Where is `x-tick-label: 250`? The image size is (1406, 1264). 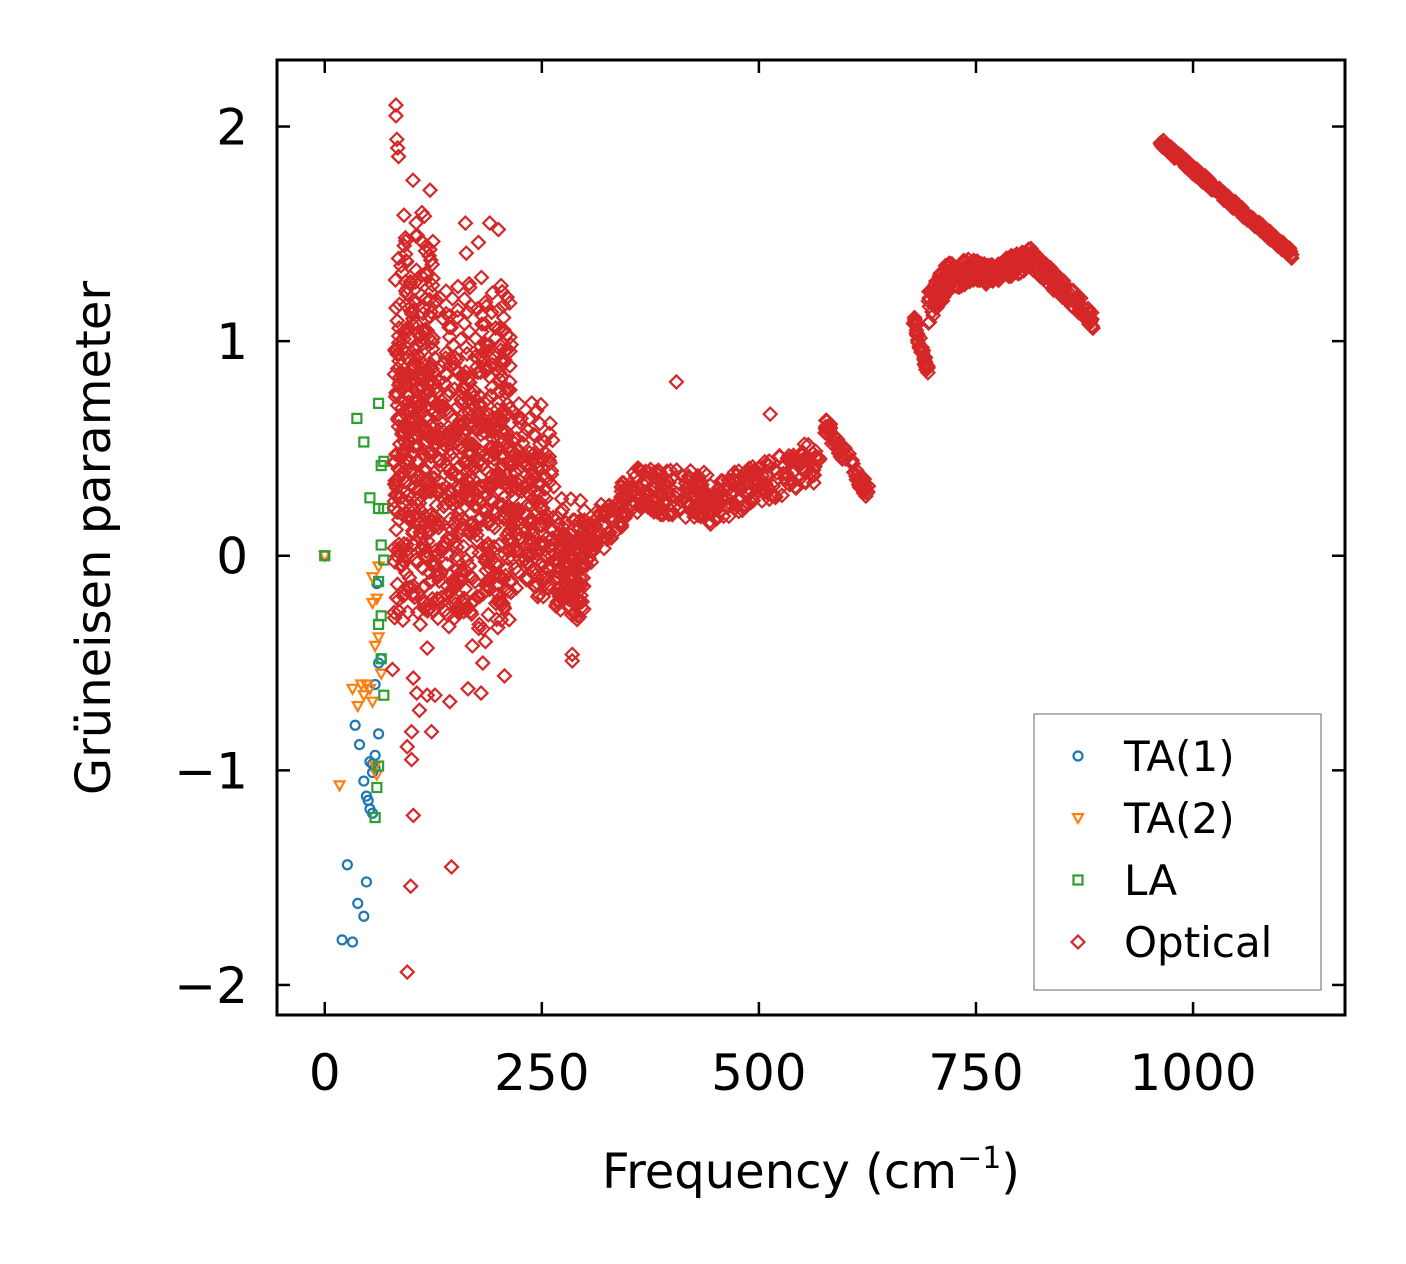
x-tick-label: 250 is located at coordinates (541, 1073).